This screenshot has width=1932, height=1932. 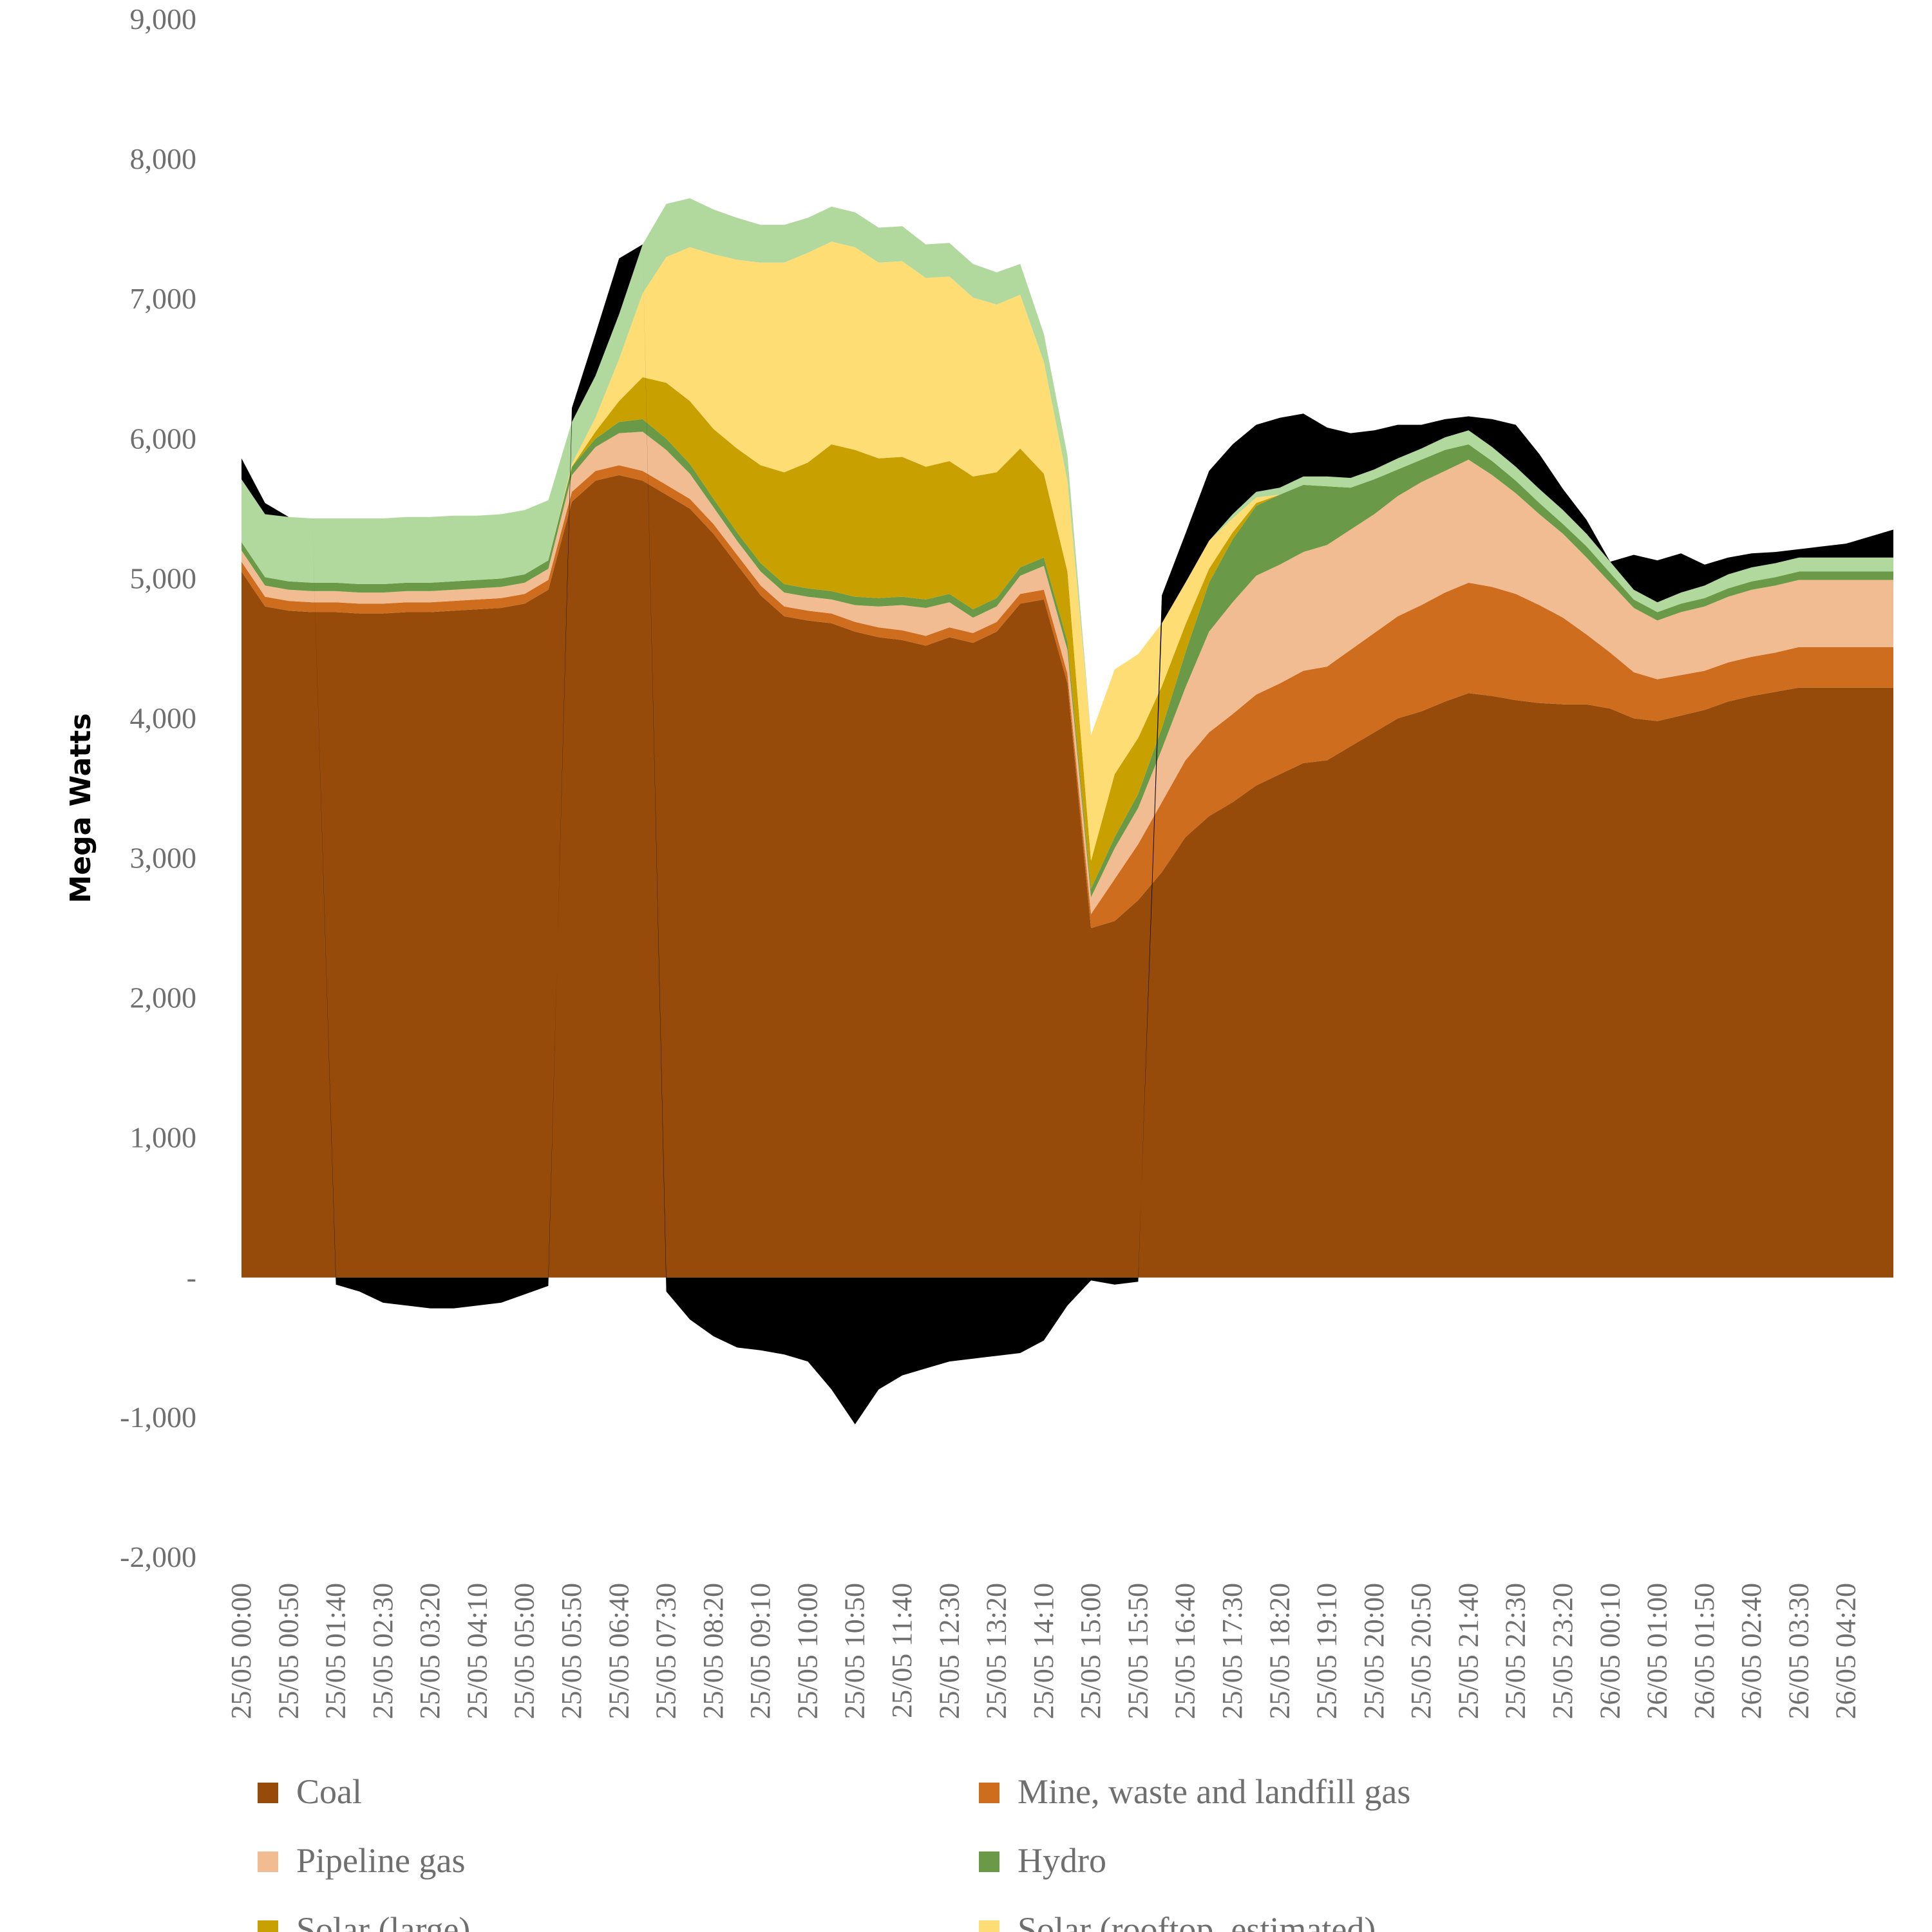 I want to click on y-tick-label: 9,000, so click(x=163, y=19).